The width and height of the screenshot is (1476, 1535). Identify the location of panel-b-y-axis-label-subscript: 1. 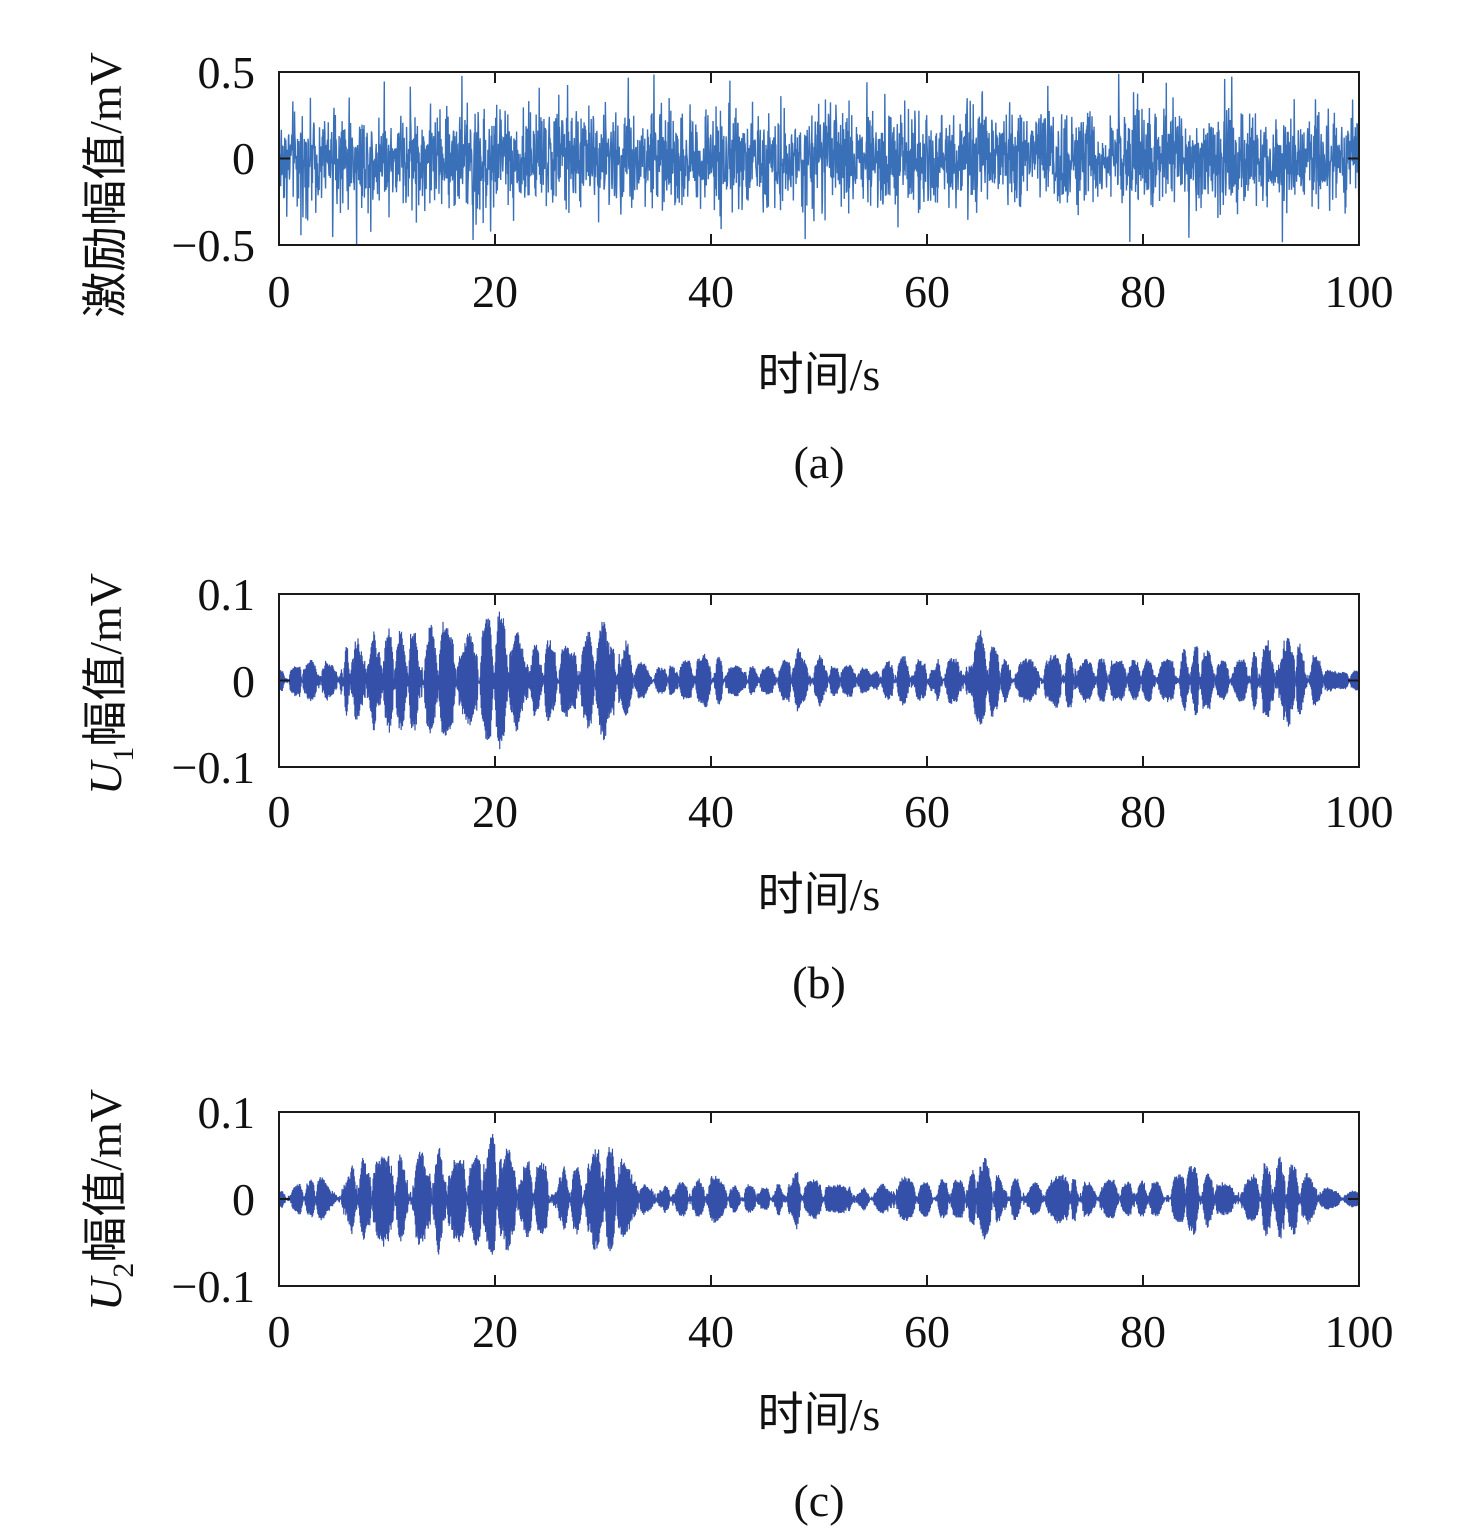
(123, 754).